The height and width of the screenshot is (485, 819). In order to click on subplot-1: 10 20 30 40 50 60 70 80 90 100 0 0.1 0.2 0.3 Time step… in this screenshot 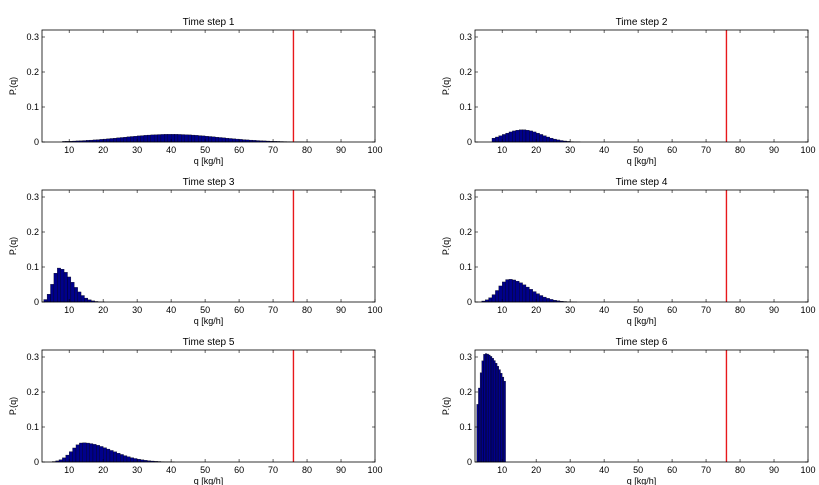, I will do `click(195, 91)`.